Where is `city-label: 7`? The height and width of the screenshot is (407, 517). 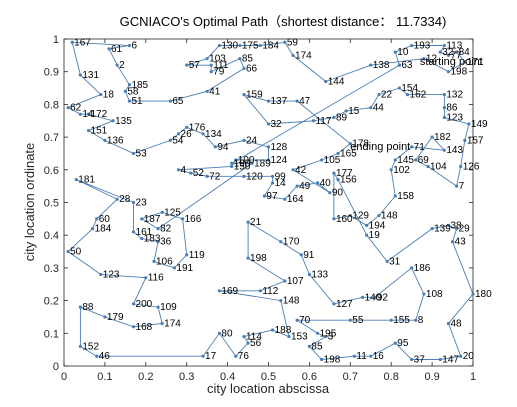
city-label: 7 is located at coordinates (462, 186).